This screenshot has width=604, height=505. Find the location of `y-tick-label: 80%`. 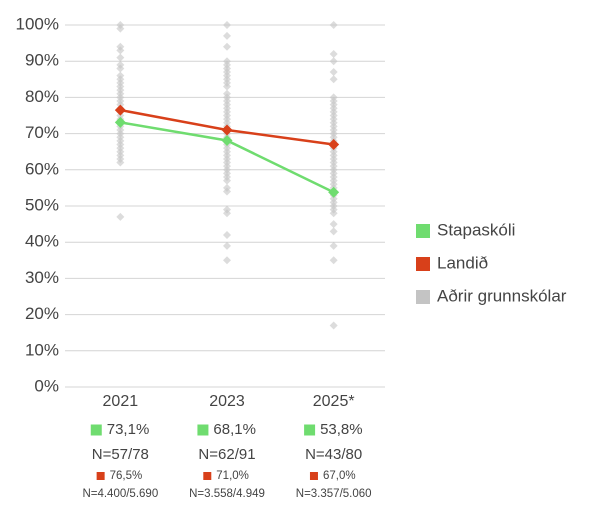

y-tick-label: 80% is located at coordinates (42, 96).